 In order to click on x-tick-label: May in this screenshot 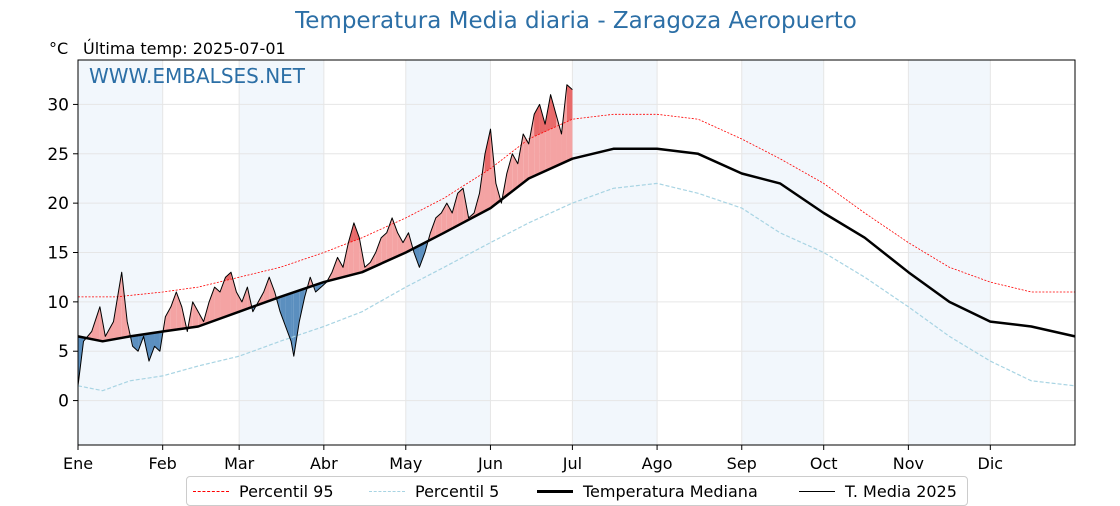, I will do `click(405, 463)`.